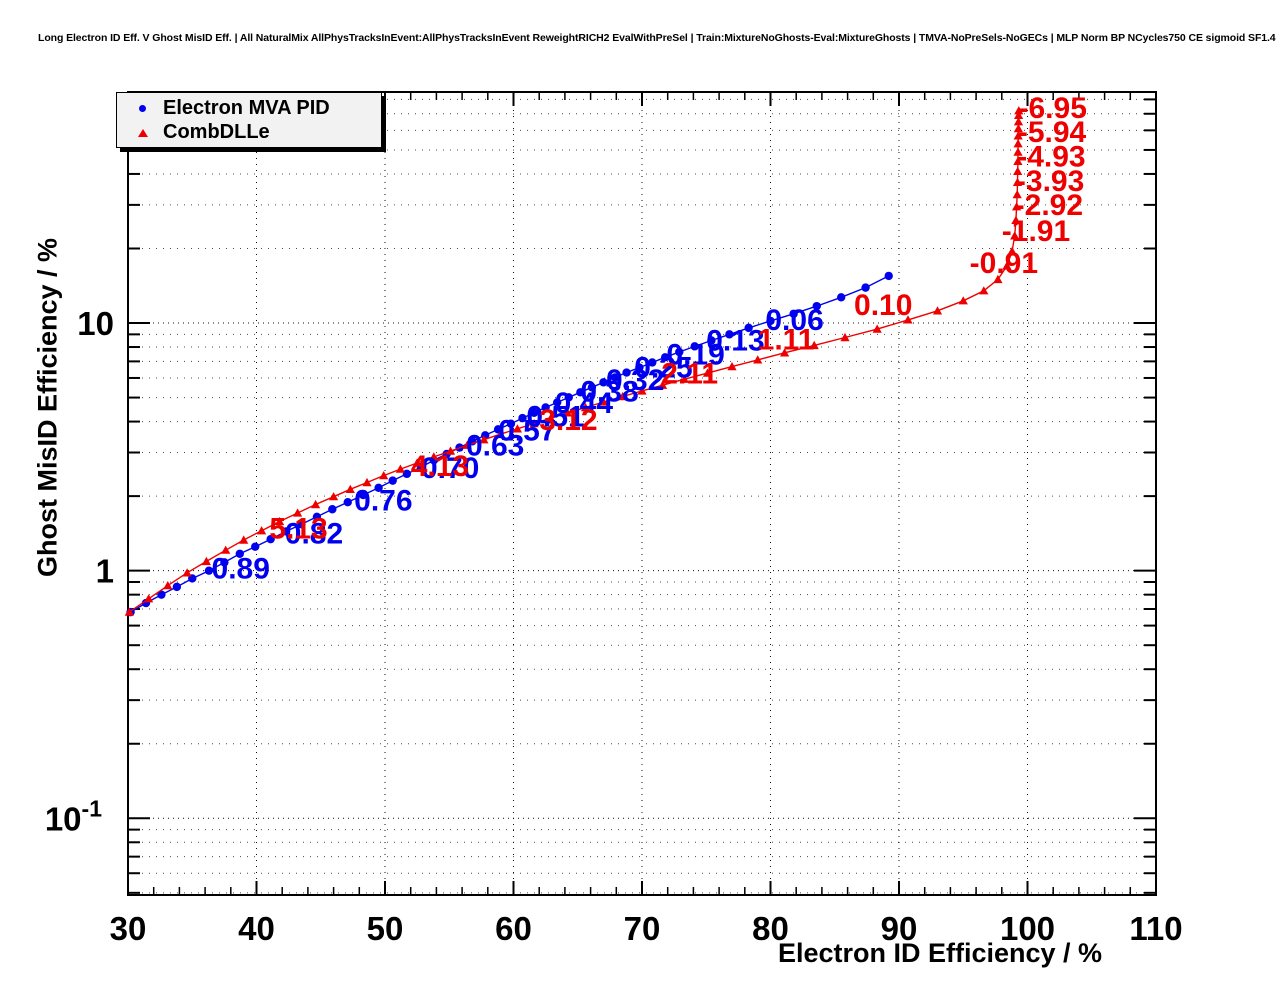  What do you see at coordinates (635, 380) in the screenshot?
I see `data-point-label: 0.32` at bounding box center [635, 380].